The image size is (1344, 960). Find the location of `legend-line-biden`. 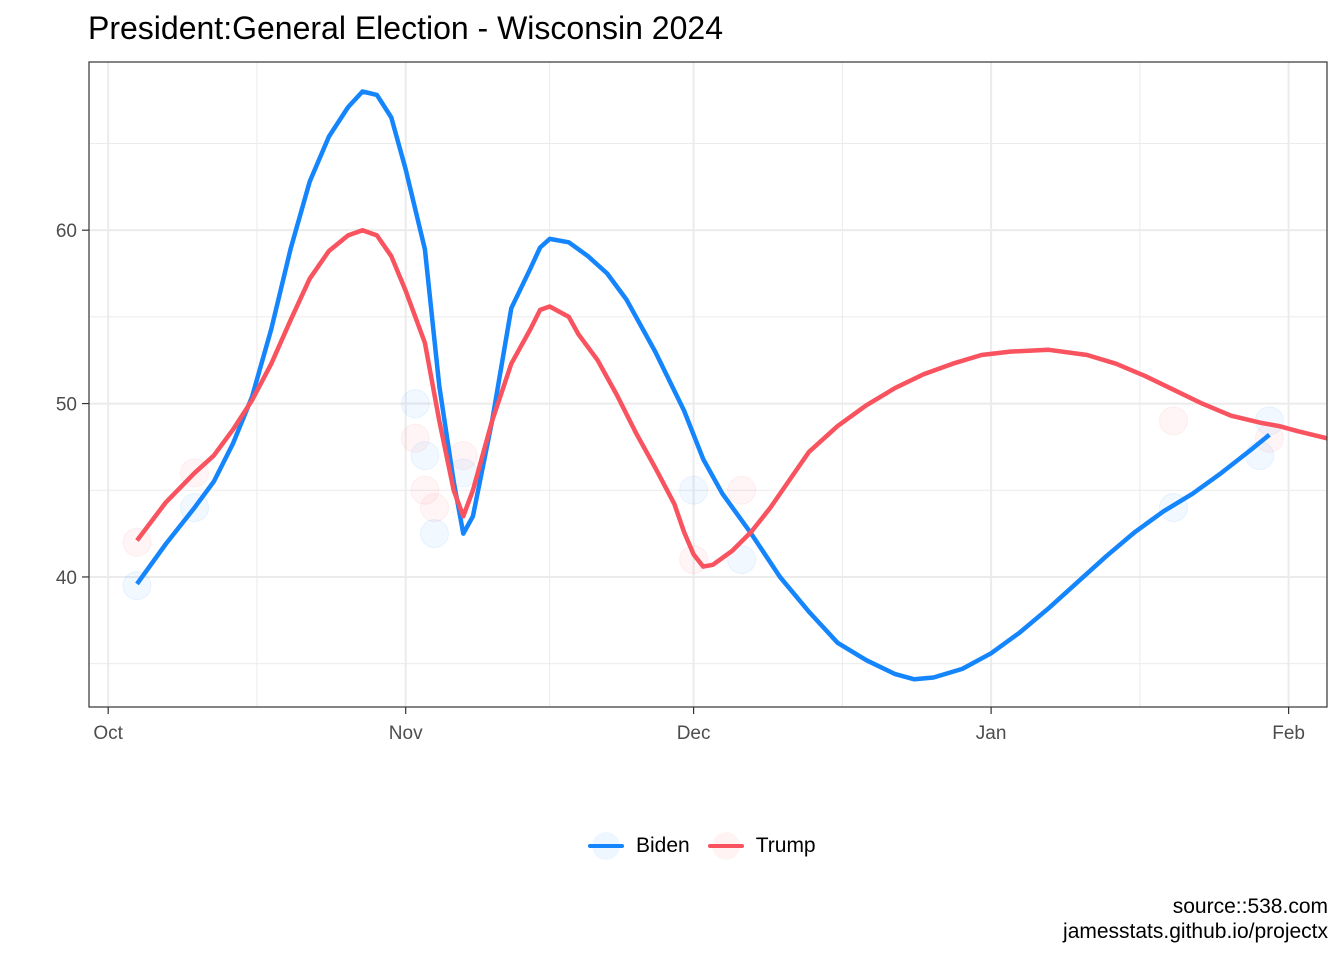

legend-line-biden is located at coordinates (606, 846).